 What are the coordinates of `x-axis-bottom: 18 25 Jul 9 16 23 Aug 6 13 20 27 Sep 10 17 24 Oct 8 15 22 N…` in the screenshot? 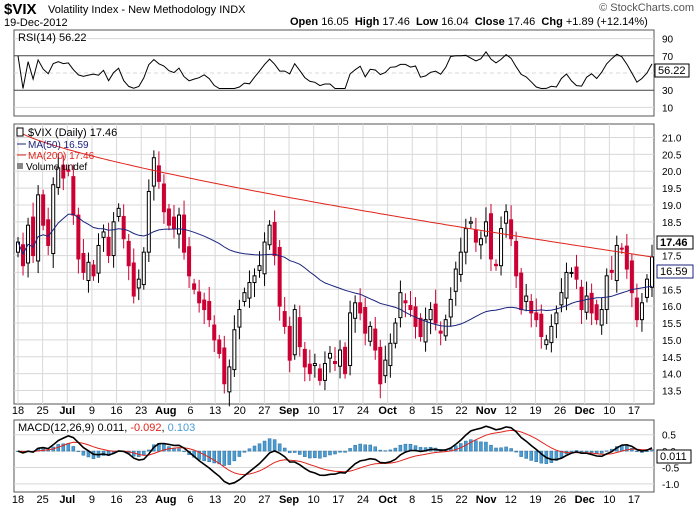 It's located at (326, 500).